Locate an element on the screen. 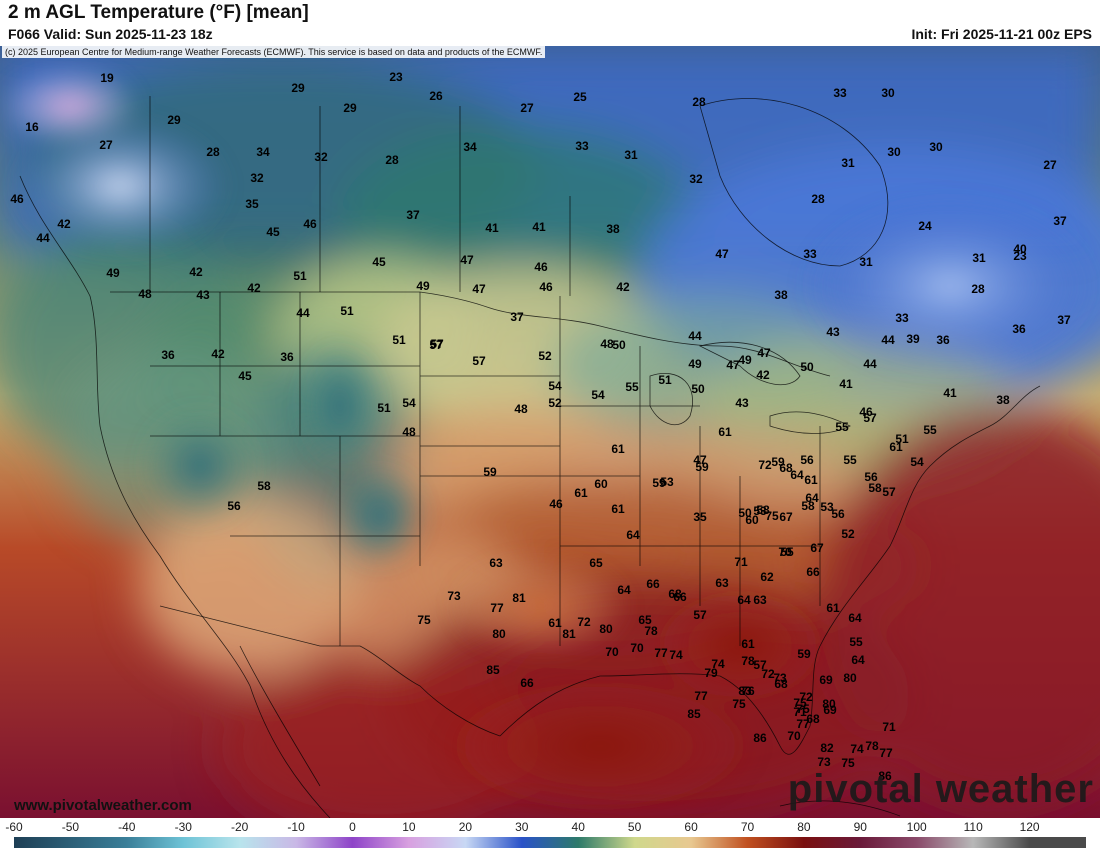 The width and height of the screenshot is (1100, 850). temperature-label: 74 is located at coordinates (676, 655).